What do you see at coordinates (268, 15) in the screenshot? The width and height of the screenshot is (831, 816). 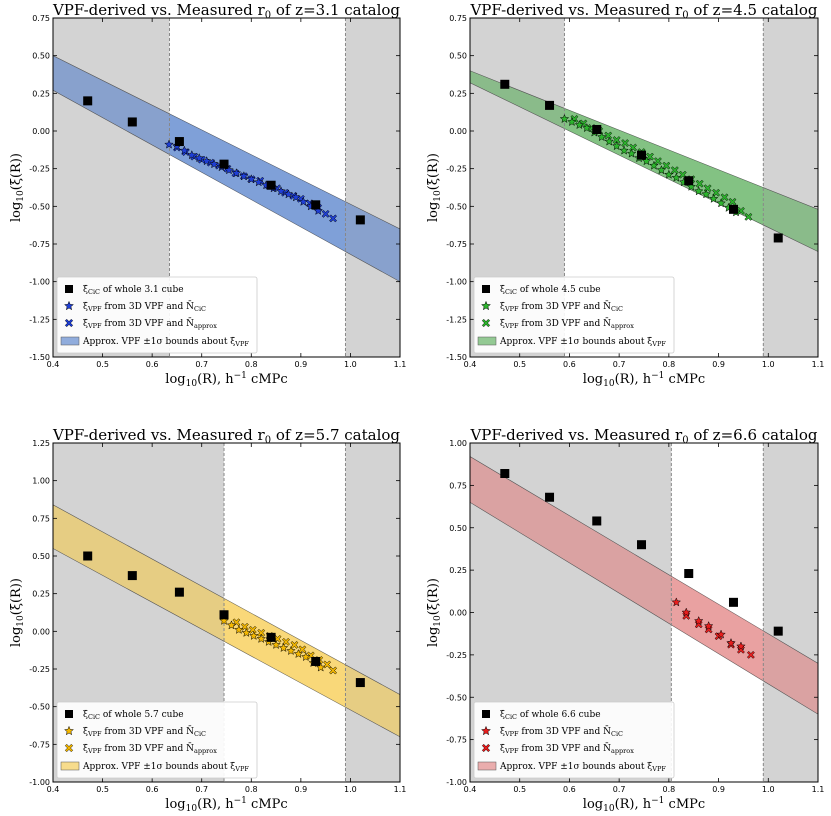 I see `title-subscript: 0` at bounding box center [268, 15].